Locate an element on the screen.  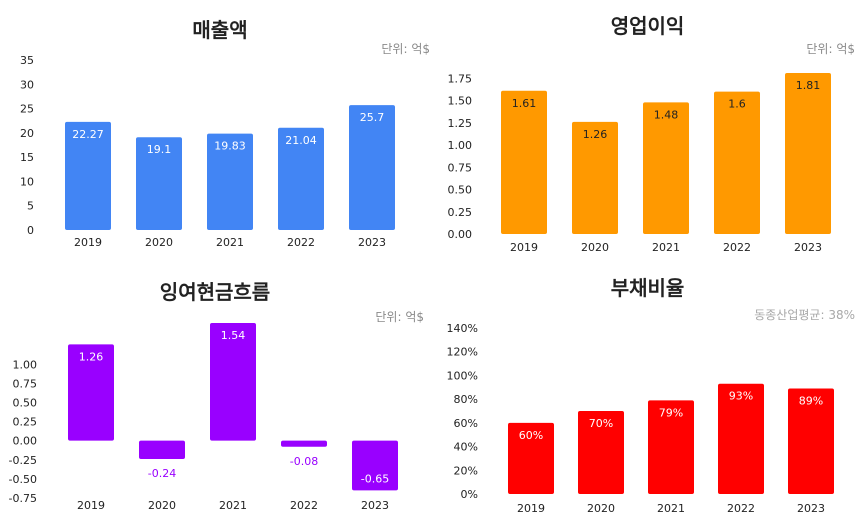
data-label: 1.61 is located at coordinates (524, 103).